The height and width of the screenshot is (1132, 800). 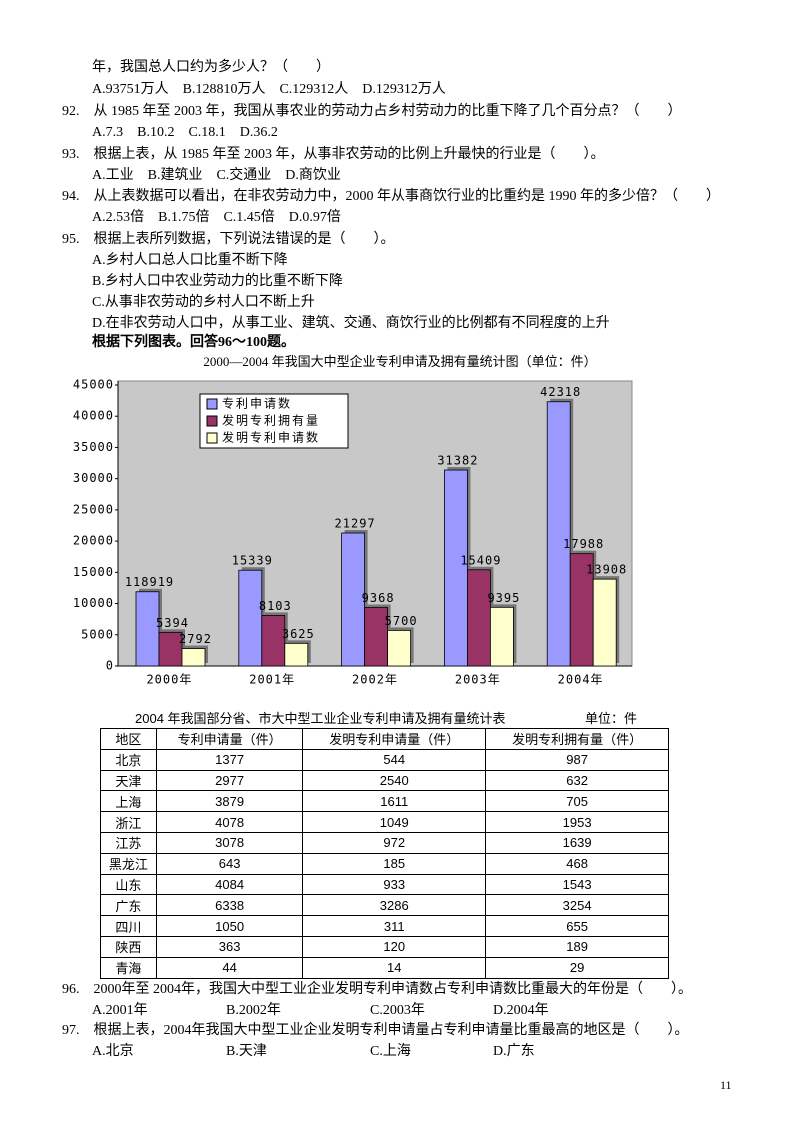 I want to click on data-label: 9368, so click(x=378, y=598).